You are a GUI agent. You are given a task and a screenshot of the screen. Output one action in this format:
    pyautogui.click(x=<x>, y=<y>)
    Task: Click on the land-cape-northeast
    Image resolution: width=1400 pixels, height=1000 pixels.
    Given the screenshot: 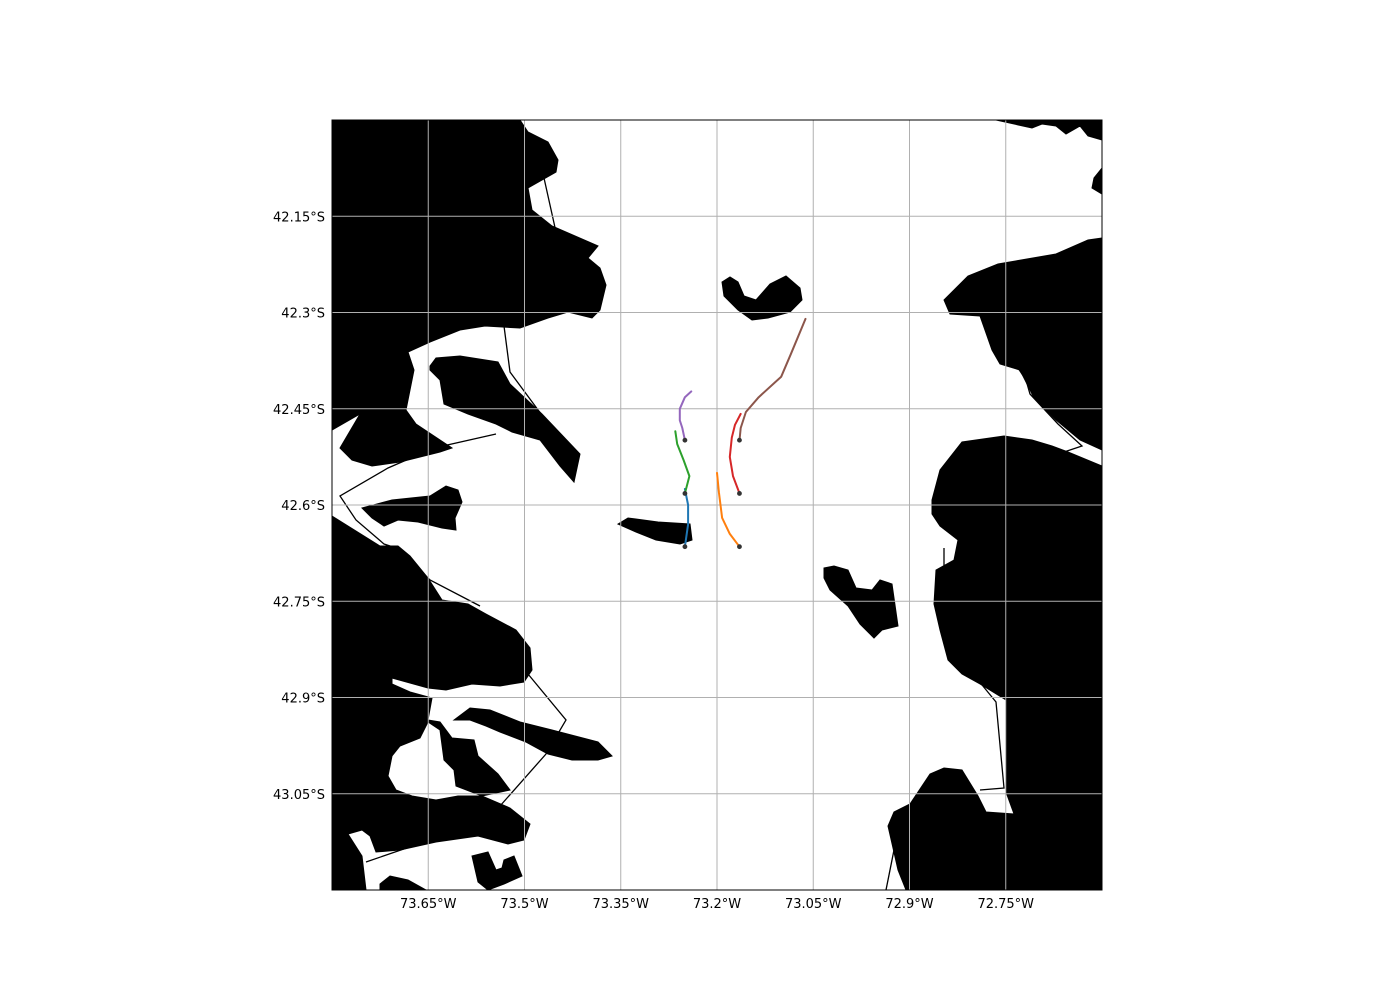 What is the action you would take?
    pyautogui.click(x=1096, y=181)
    